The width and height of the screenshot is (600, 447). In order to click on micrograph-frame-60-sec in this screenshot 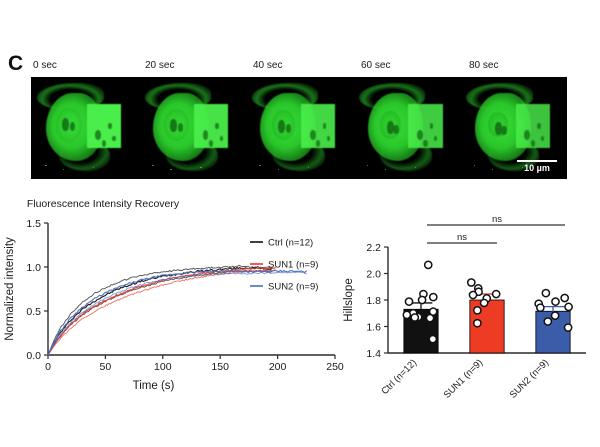, I will do `click(406, 128)`.